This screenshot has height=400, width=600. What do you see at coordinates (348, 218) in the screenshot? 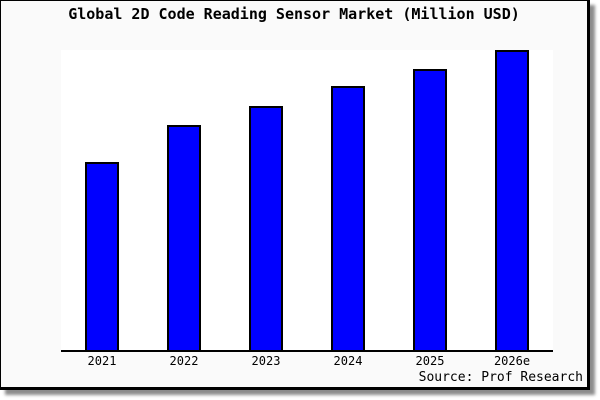
I see `bar-2024` at bounding box center [348, 218].